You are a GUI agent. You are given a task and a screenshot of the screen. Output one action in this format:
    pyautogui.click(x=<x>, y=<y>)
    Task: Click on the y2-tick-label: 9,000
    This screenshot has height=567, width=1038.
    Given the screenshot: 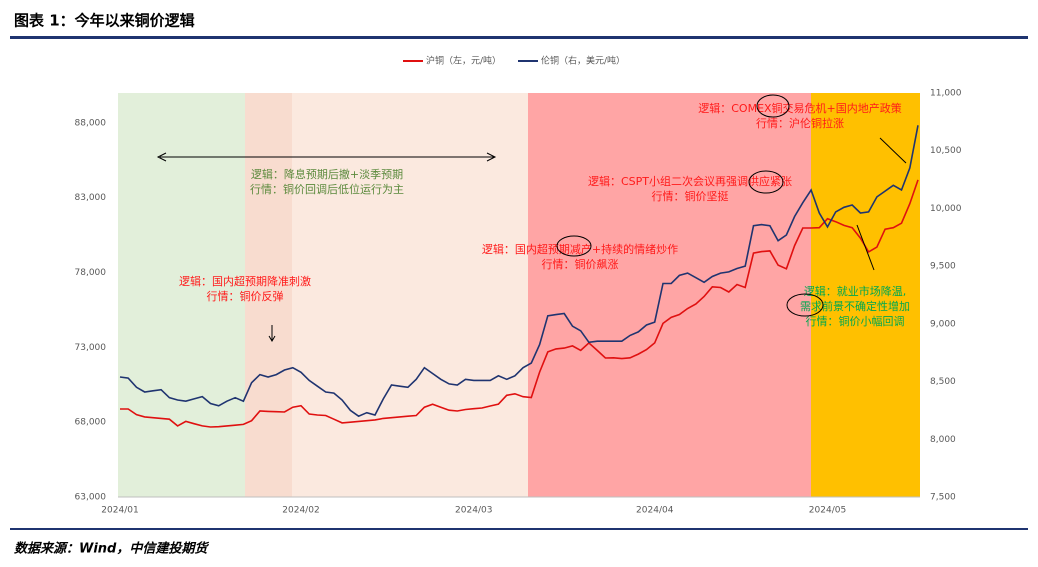 What is the action you would take?
    pyautogui.click(x=943, y=324)
    